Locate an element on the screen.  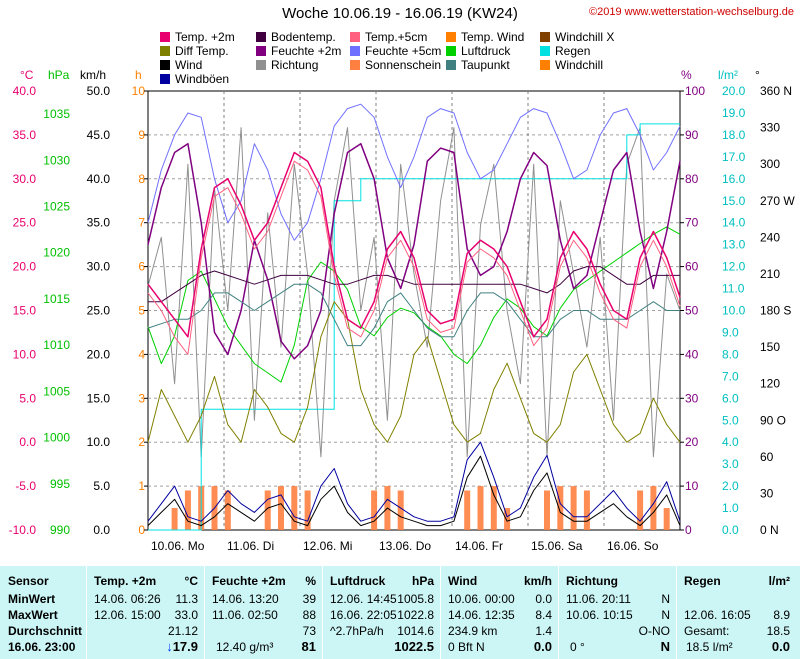
y-tick-label: 60 is located at coordinates (767, 457).